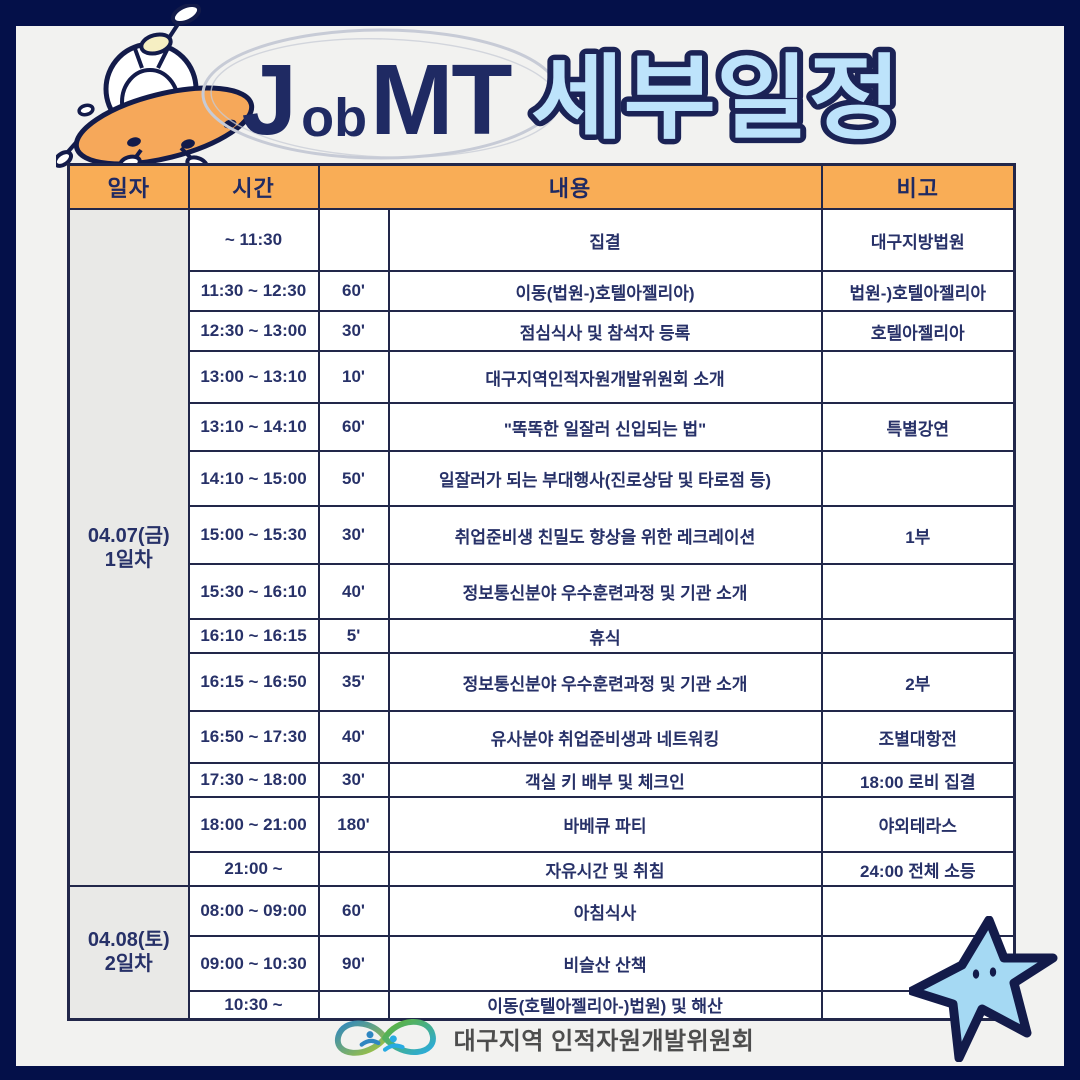 The width and height of the screenshot is (1080, 1080). I want to click on content-cell: "똑똑한 일잘러 신입되는 법", so click(605, 427).